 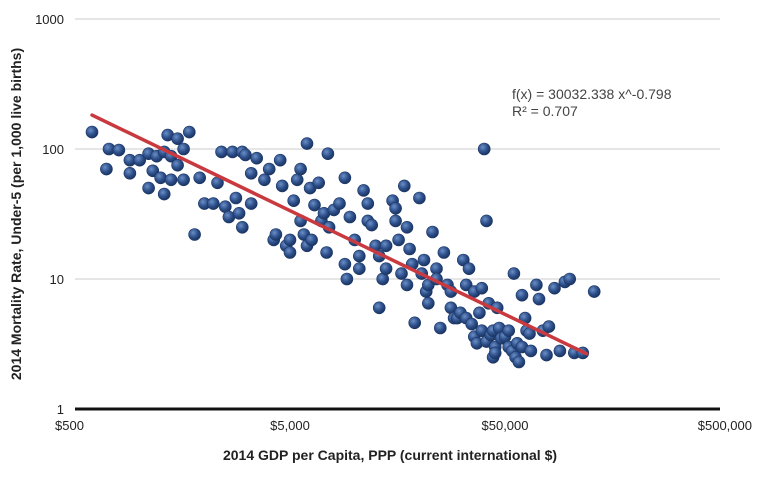 What do you see at coordinates (505, 425) in the screenshot?
I see `x-tick-label: $50,000` at bounding box center [505, 425].